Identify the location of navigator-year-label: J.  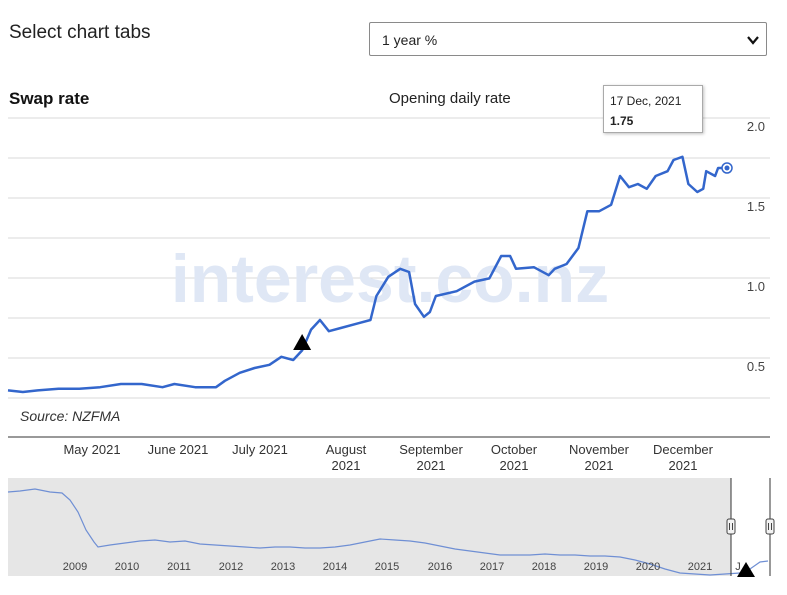
(738, 567).